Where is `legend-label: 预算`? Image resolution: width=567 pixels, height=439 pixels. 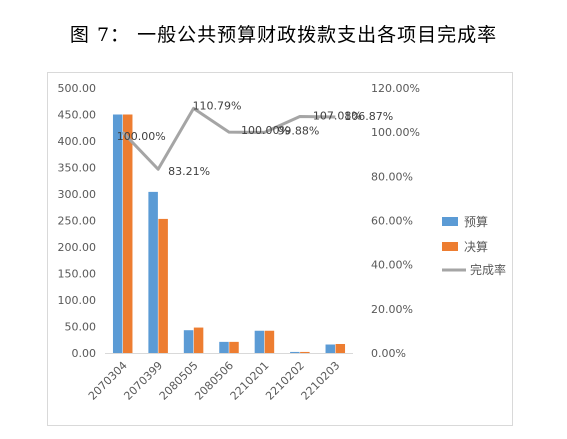 legend-label: 预算 is located at coordinates (476, 221).